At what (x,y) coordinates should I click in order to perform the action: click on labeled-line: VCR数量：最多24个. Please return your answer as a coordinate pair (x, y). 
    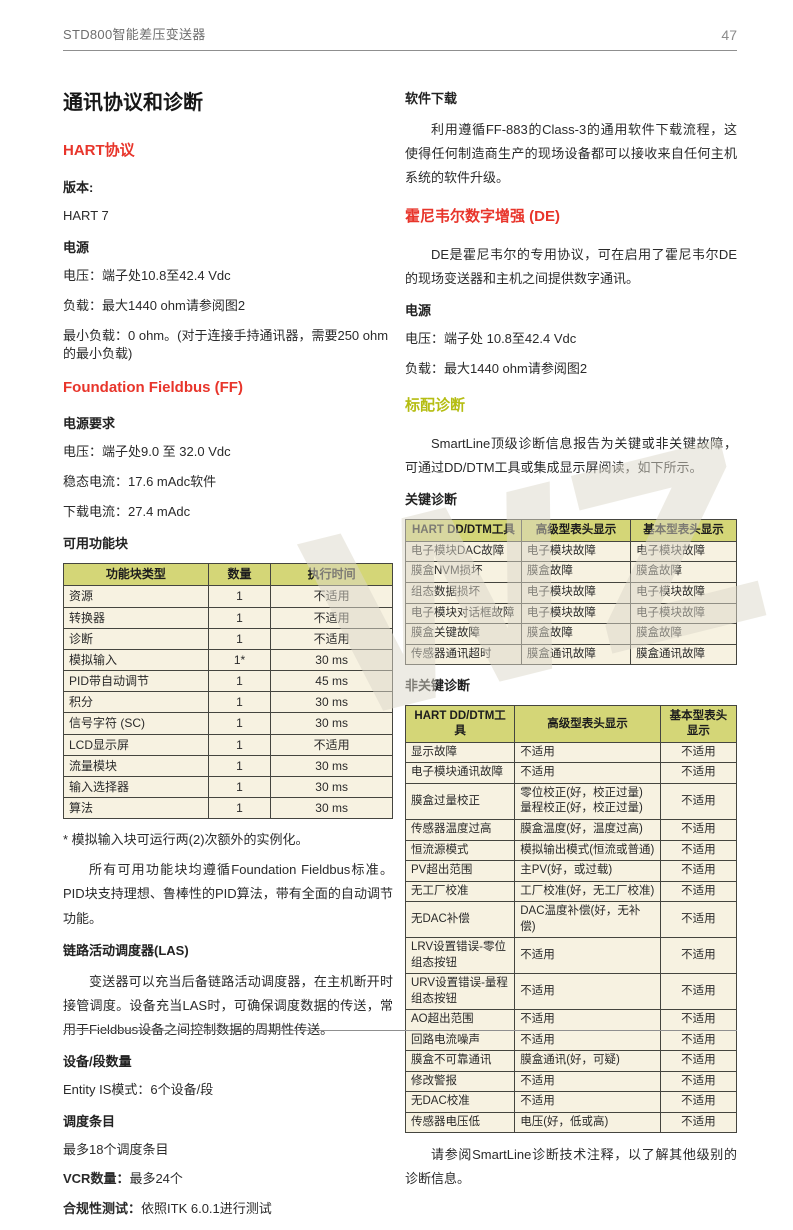
    Looking at the image, I should click on (228, 1179).